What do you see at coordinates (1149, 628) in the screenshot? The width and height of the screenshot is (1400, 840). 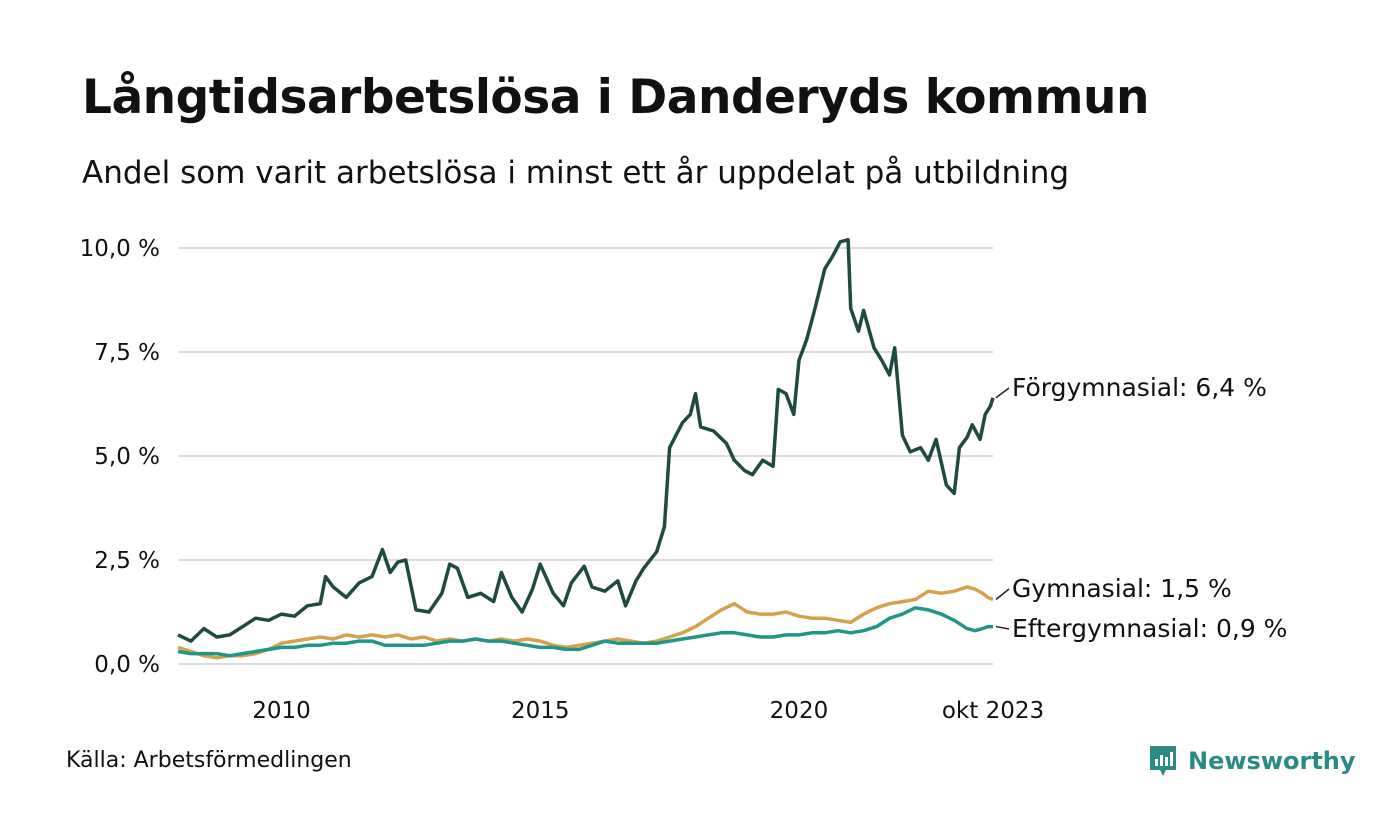 I see `end-label-eftergymnasial: Eftergymnasial: 0,9 %` at bounding box center [1149, 628].